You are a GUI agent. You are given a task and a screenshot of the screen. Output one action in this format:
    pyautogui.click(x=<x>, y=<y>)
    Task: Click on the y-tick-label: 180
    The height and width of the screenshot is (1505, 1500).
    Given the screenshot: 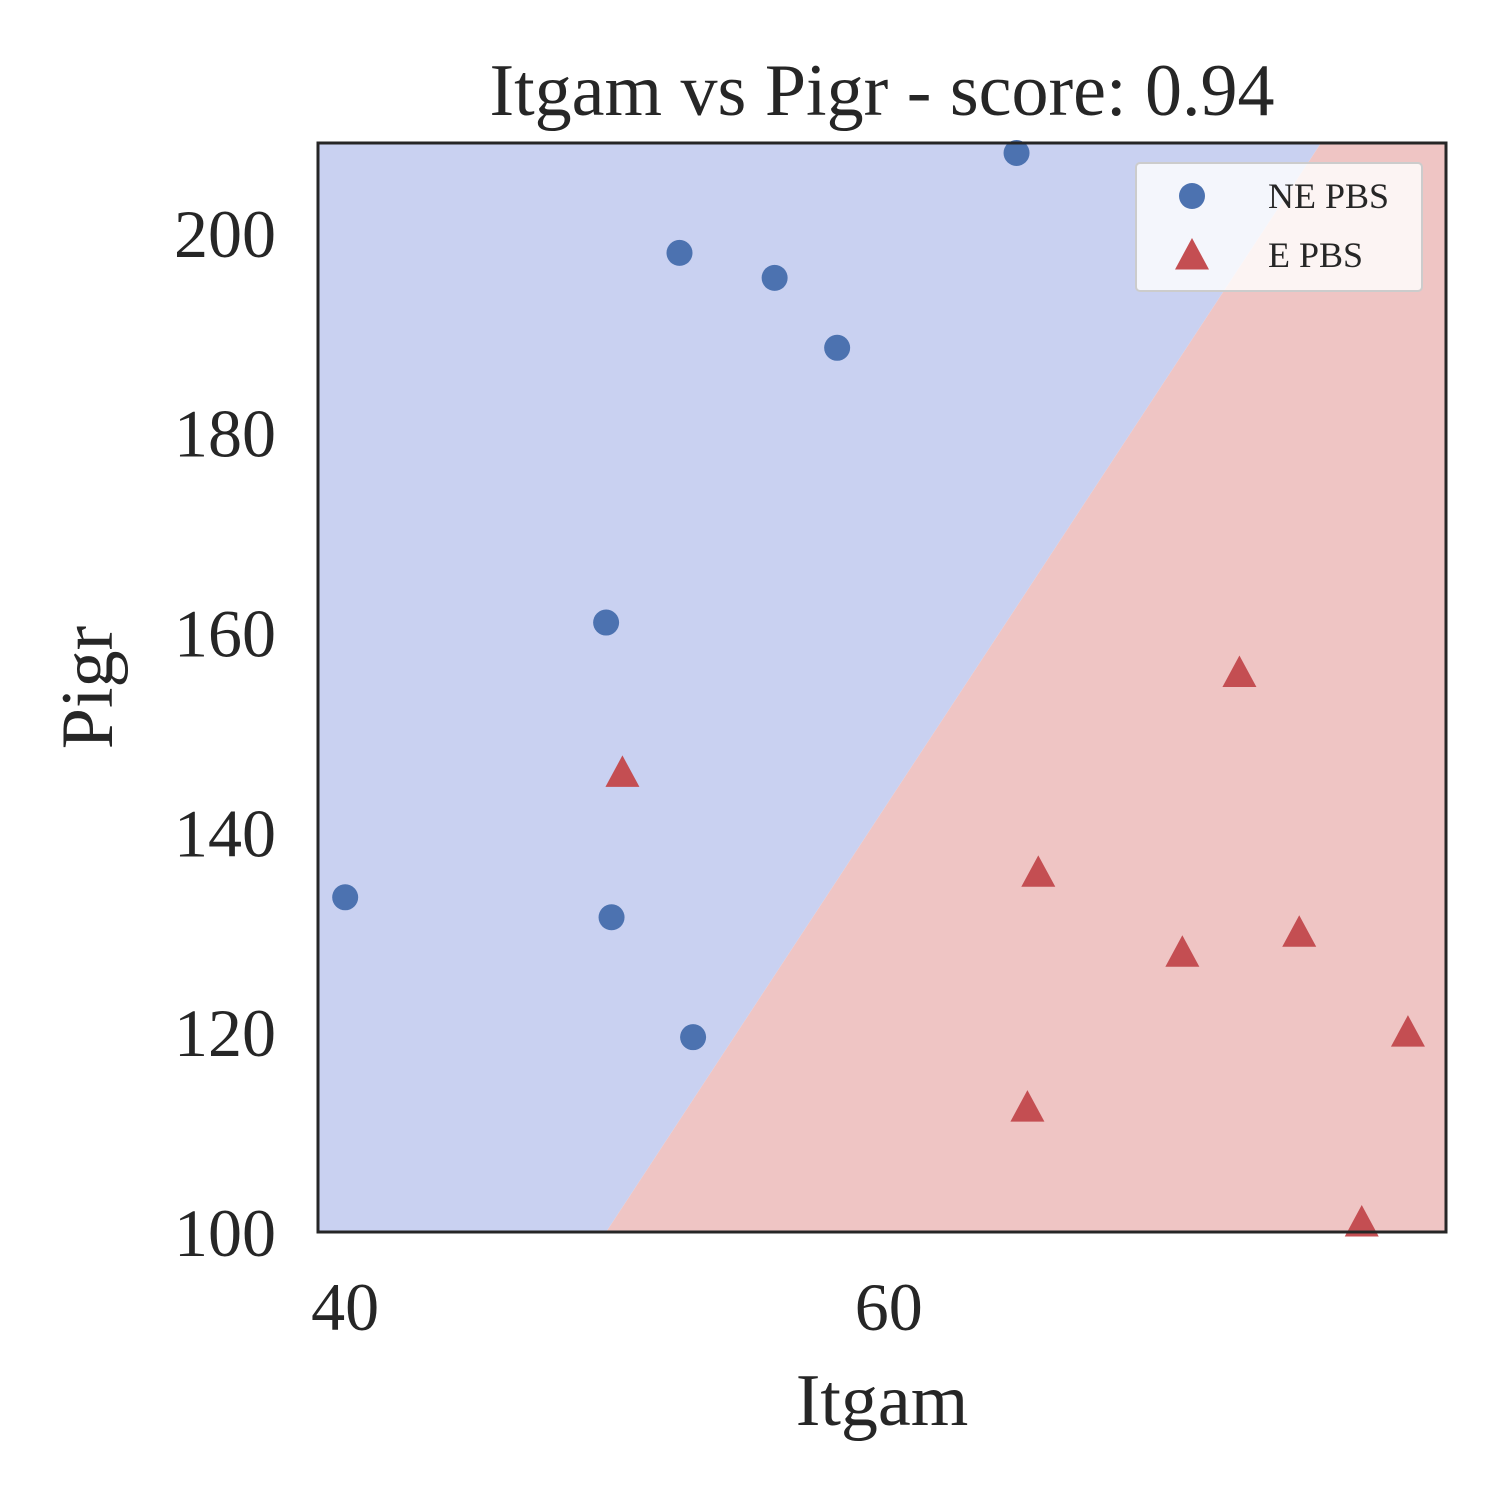 What is the action you would take?
    pyautogui.click(x=225, y=434)
    